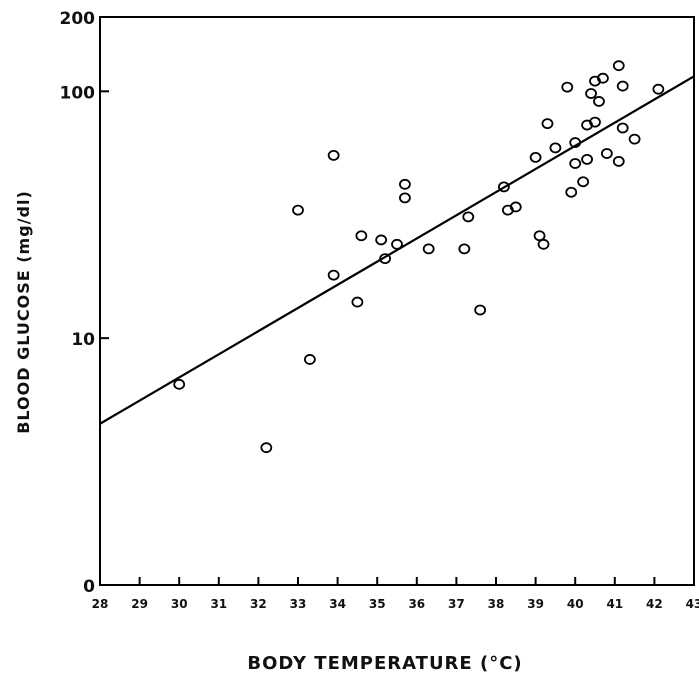 This screenshot has height=677, width=699. Describe the element at coordinates (575, 604) in the screenshot. I see `x-tick-label: 40` at that location.